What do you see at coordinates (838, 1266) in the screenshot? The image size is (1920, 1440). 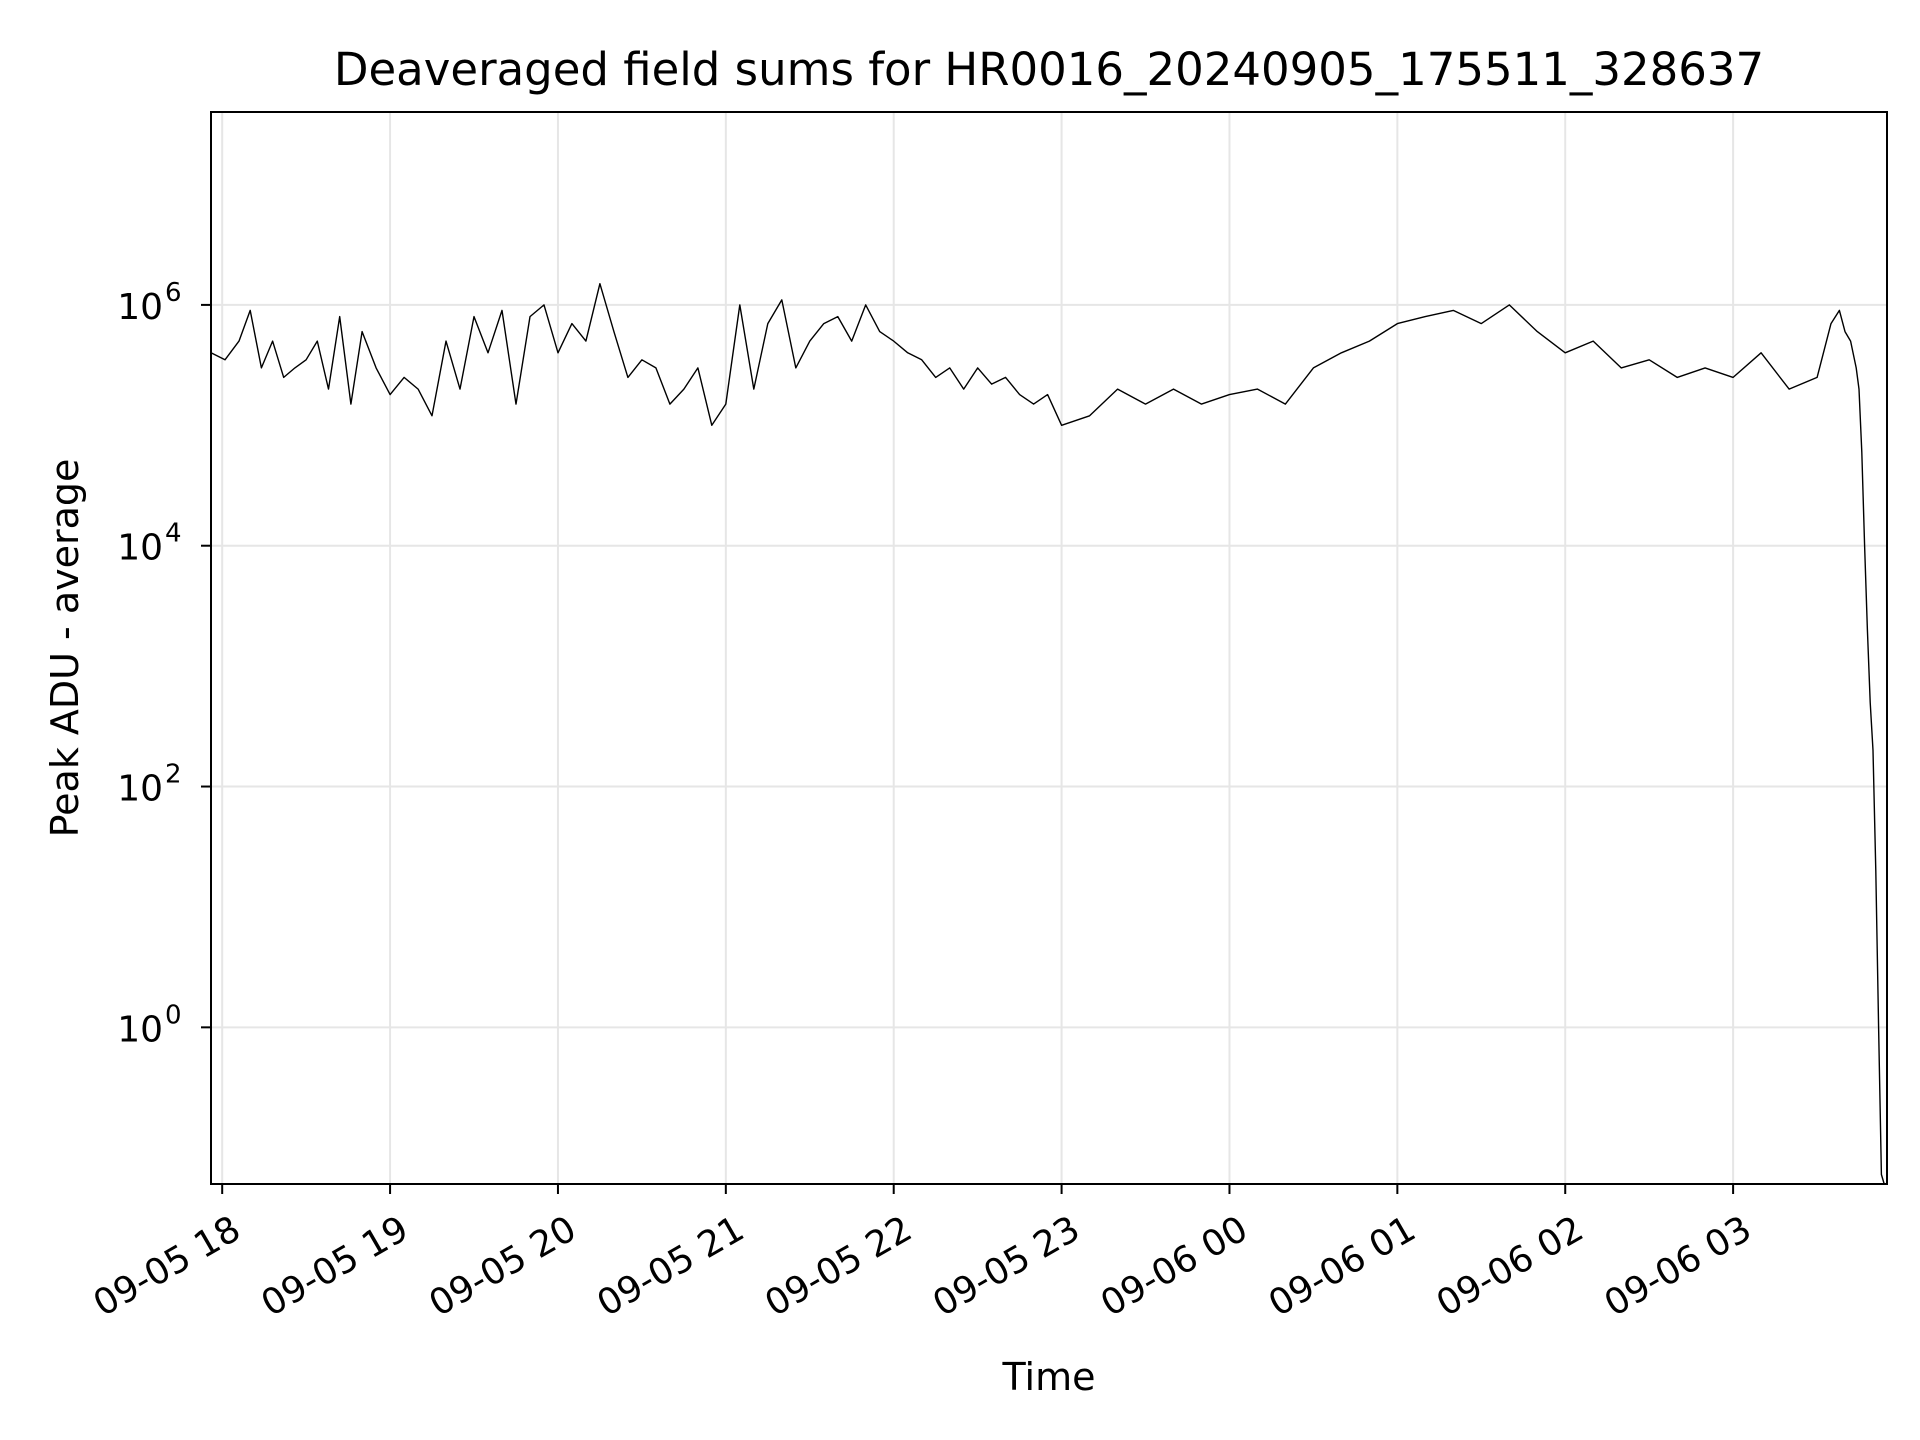 I see `x-tick-label: 09-05 22` at bounding box center [838, 1266].